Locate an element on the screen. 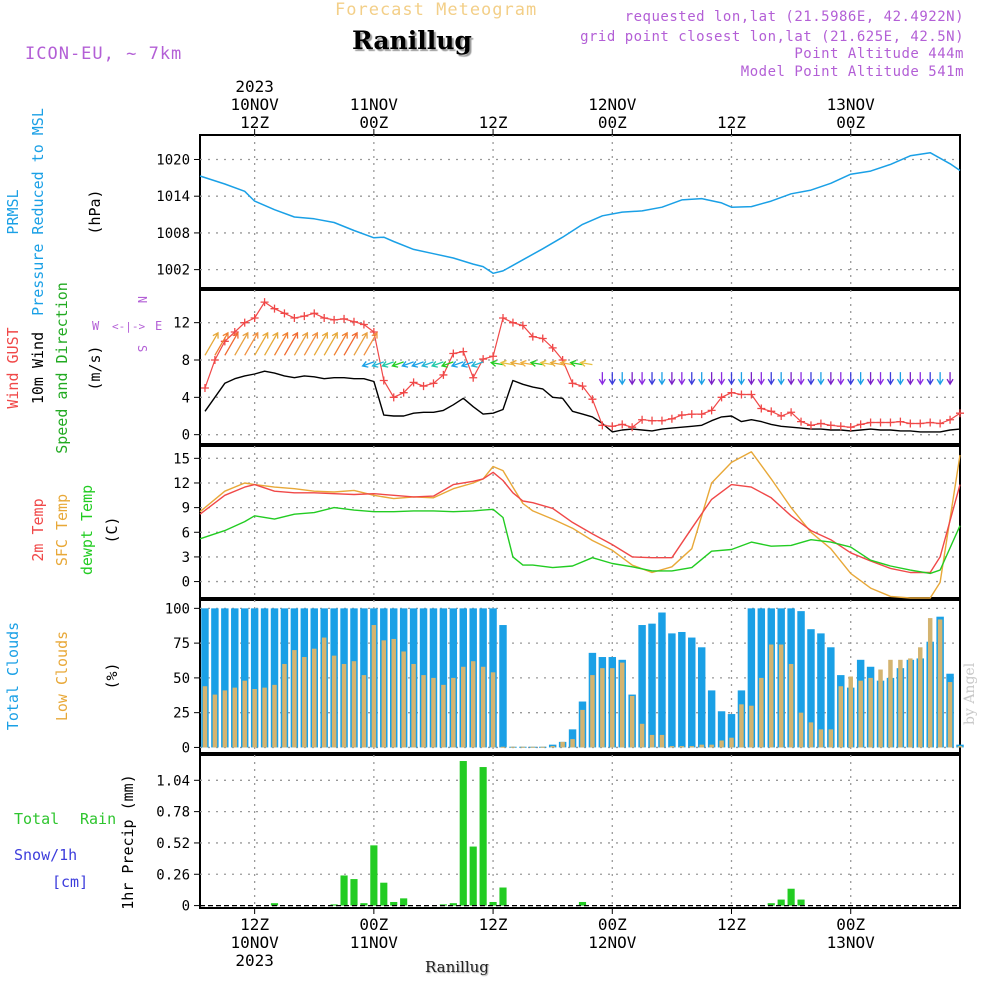  legend-total: Total is located at coordinates (37, 819).